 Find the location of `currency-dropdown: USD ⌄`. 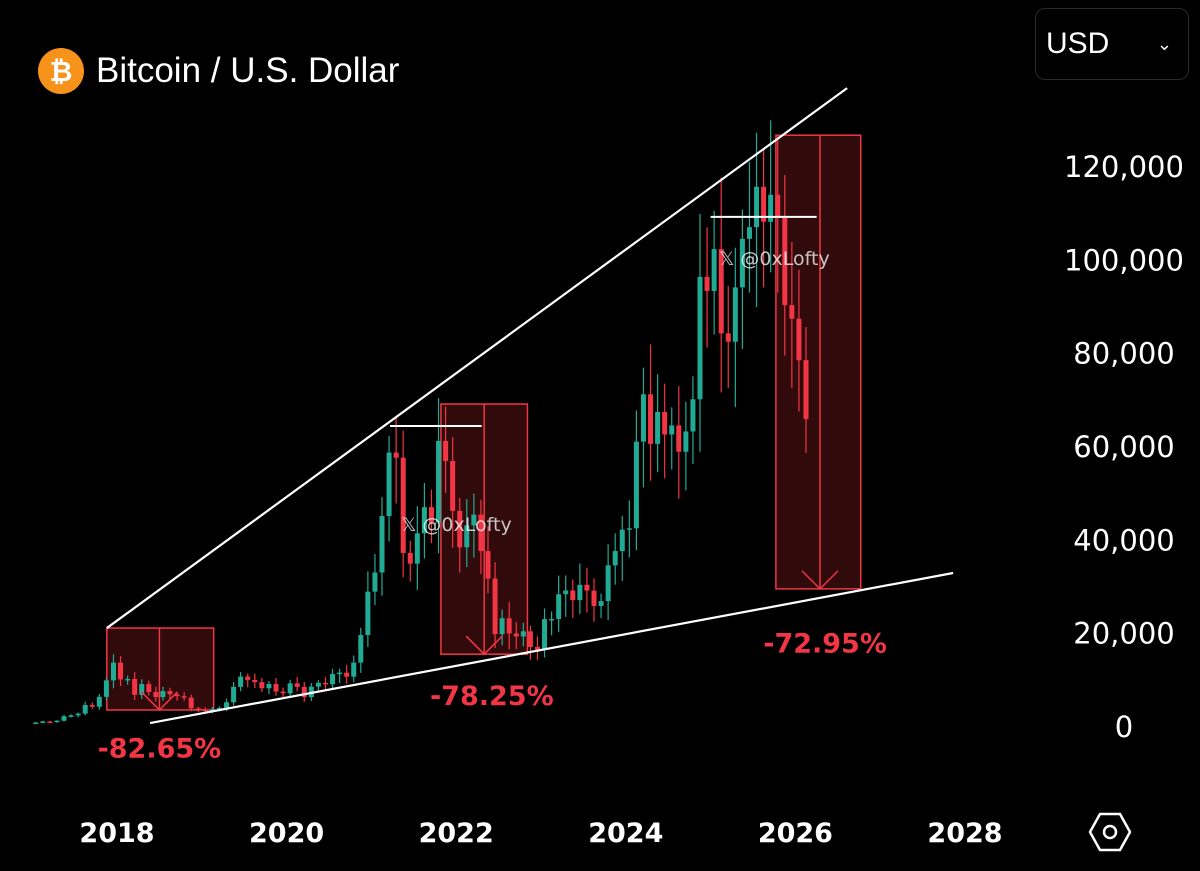

currency-dropdown: USD ⌄ is located at coordinates (1112, 44).